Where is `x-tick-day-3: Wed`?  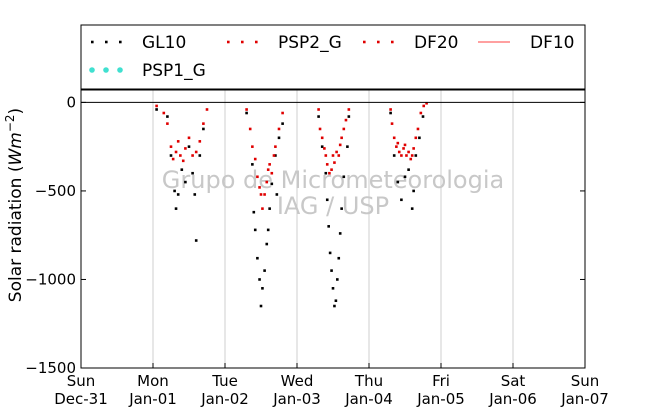 x-tick-day-3: Wed is located at coordinates (297, 381).